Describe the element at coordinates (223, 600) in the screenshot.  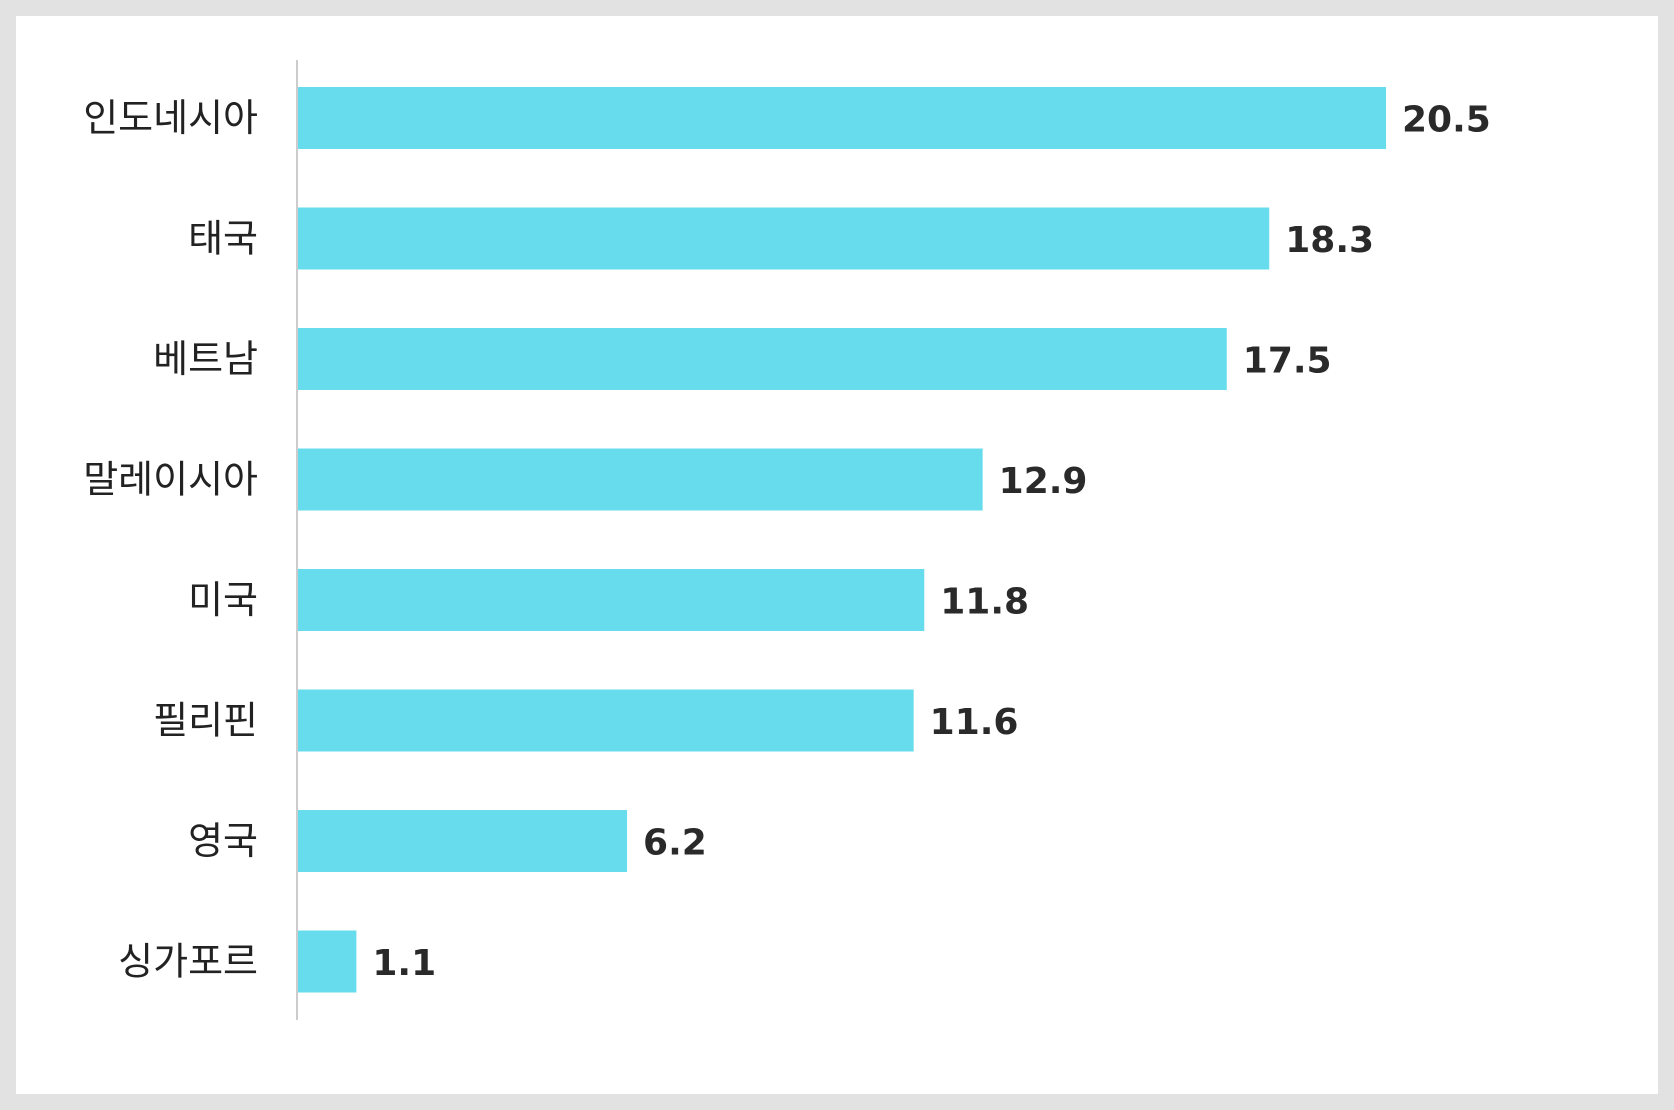
I see `category-label: 미국` at that location.